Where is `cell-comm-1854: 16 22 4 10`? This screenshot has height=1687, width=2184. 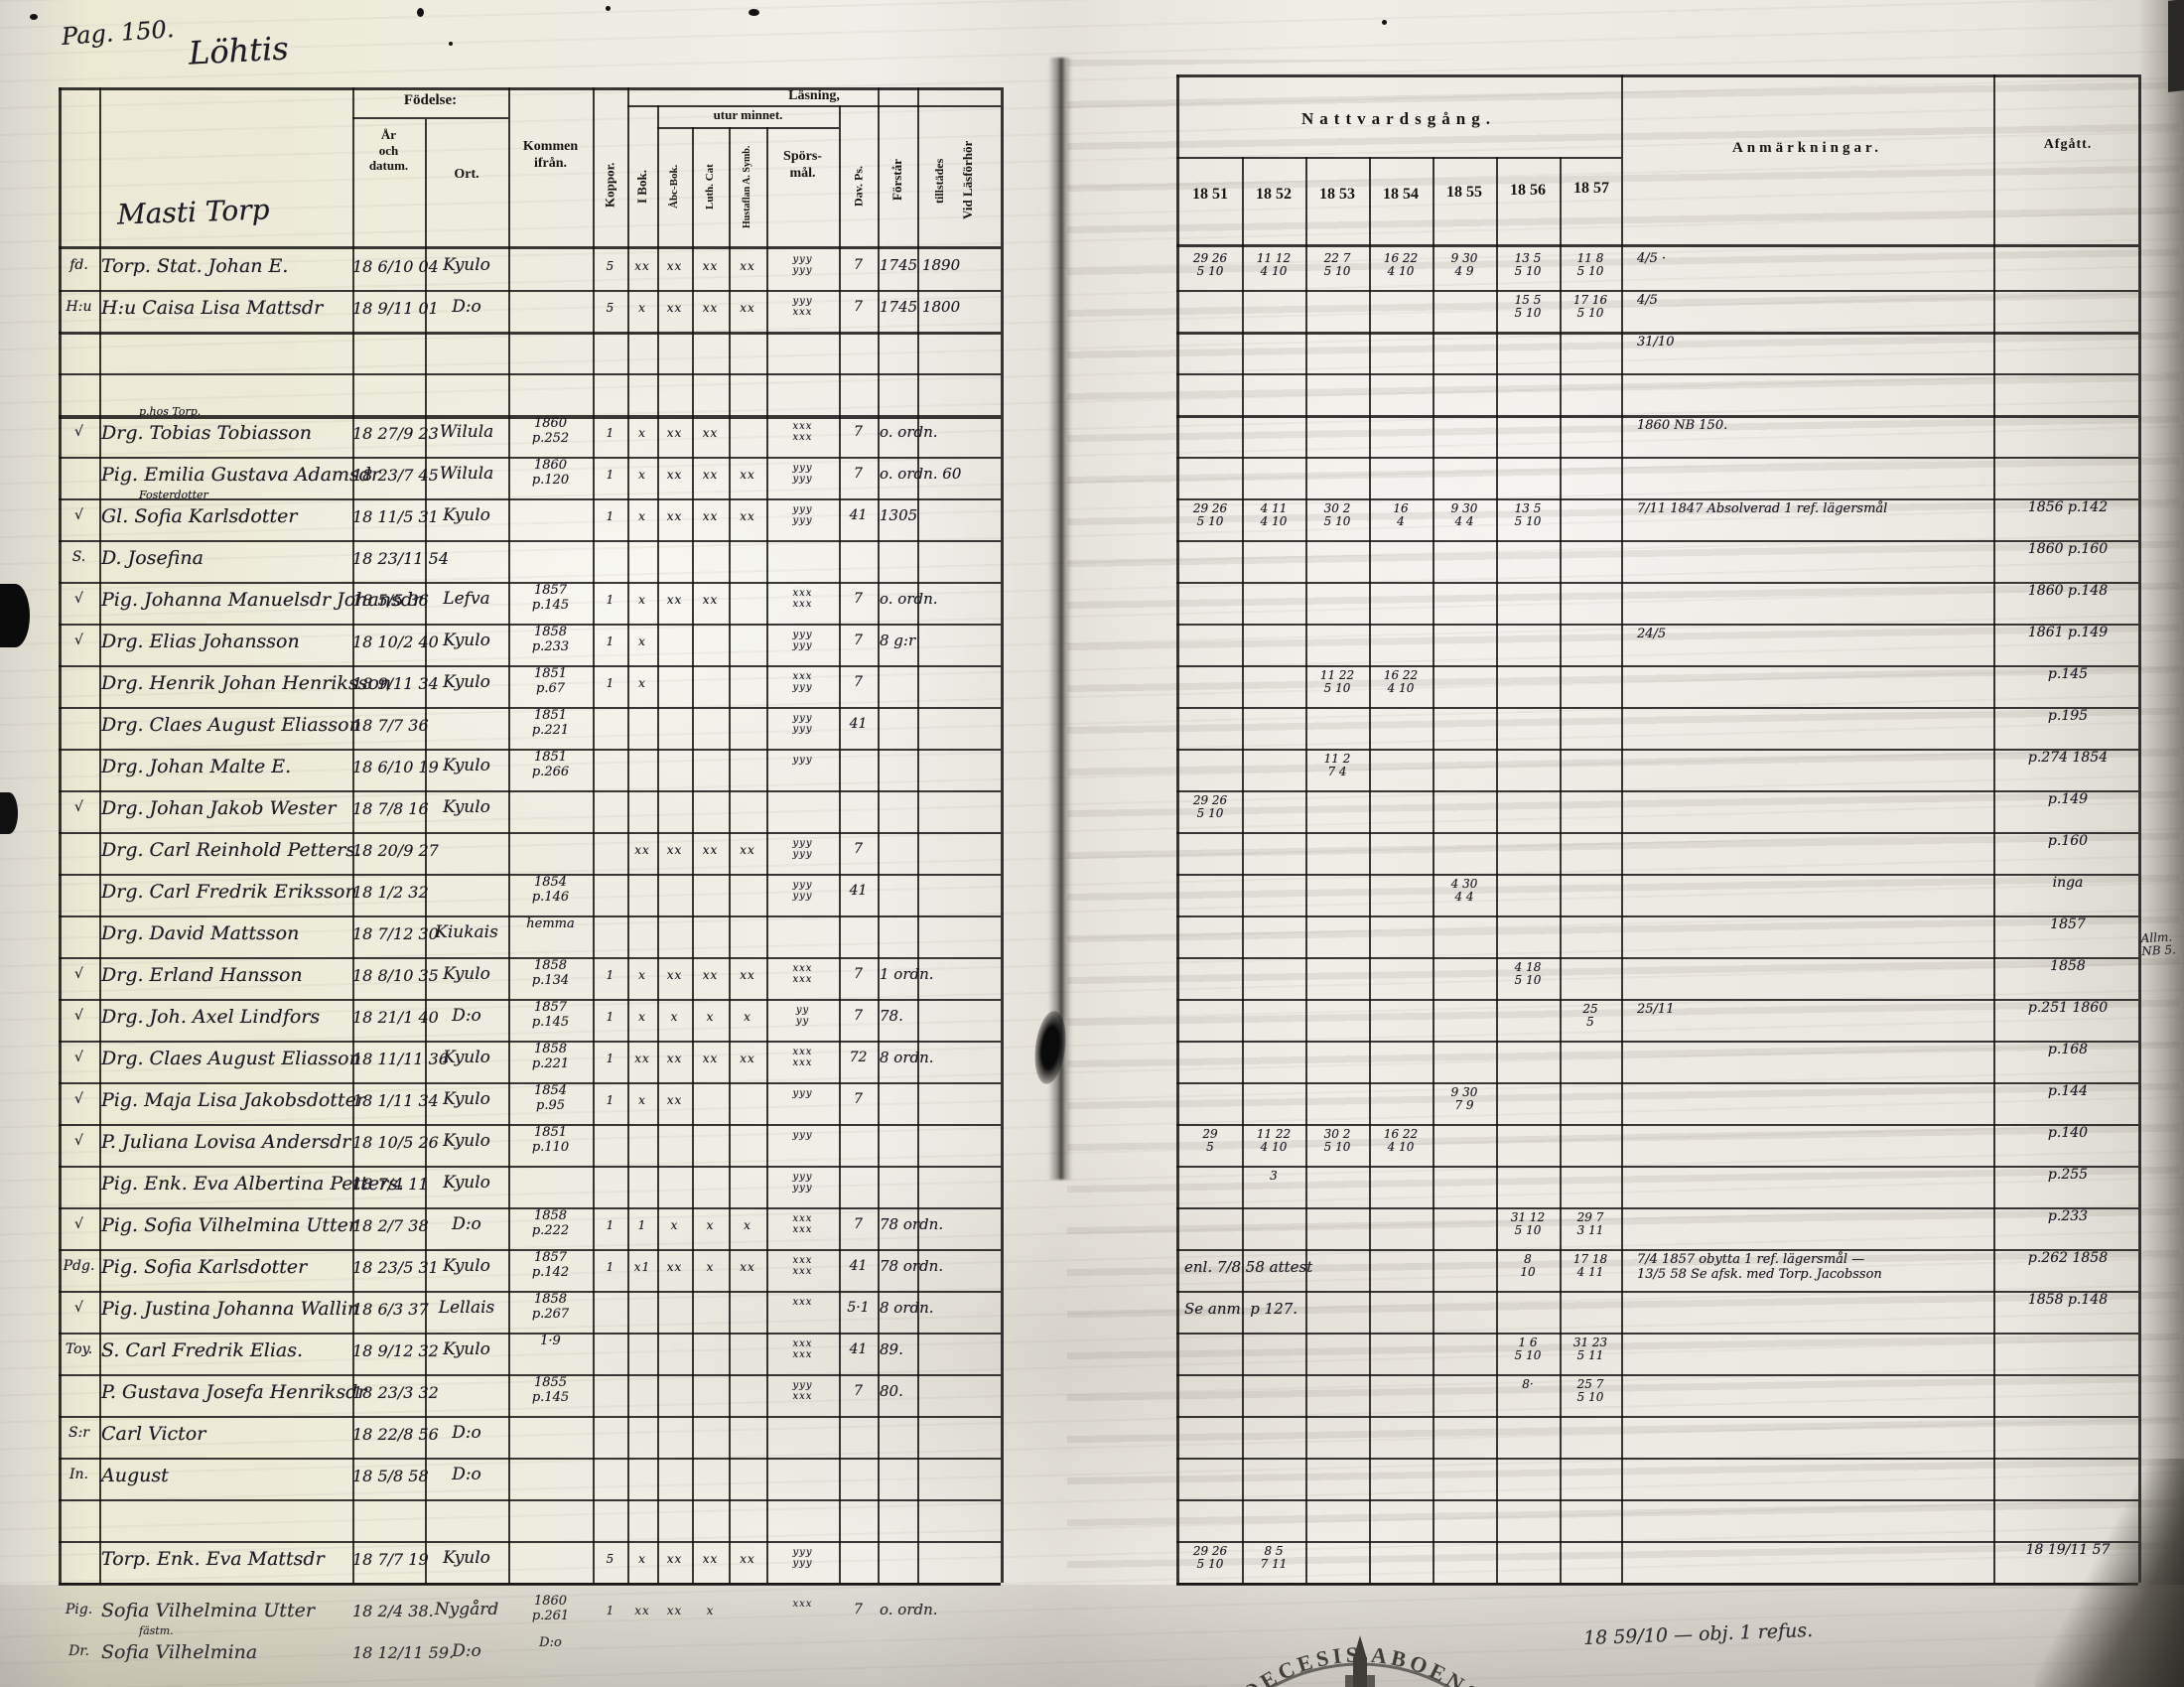
cell-comm-1854: 16 22 4 10 is located at coordinates (1401, 682).